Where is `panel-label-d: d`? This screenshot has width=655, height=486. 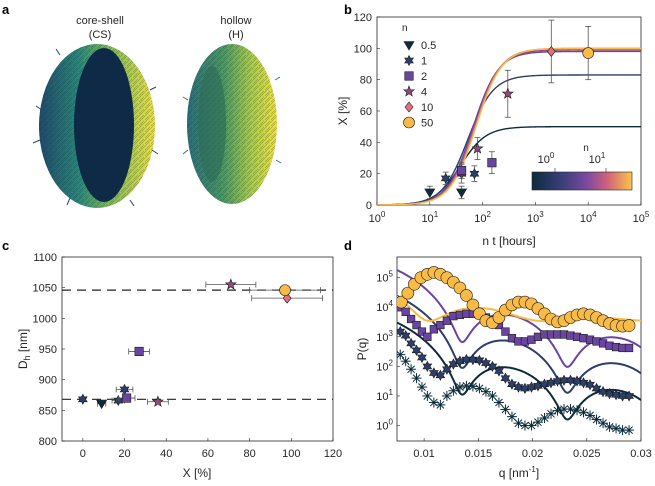 panel-label-d: d is located at coordinates (348, 245).